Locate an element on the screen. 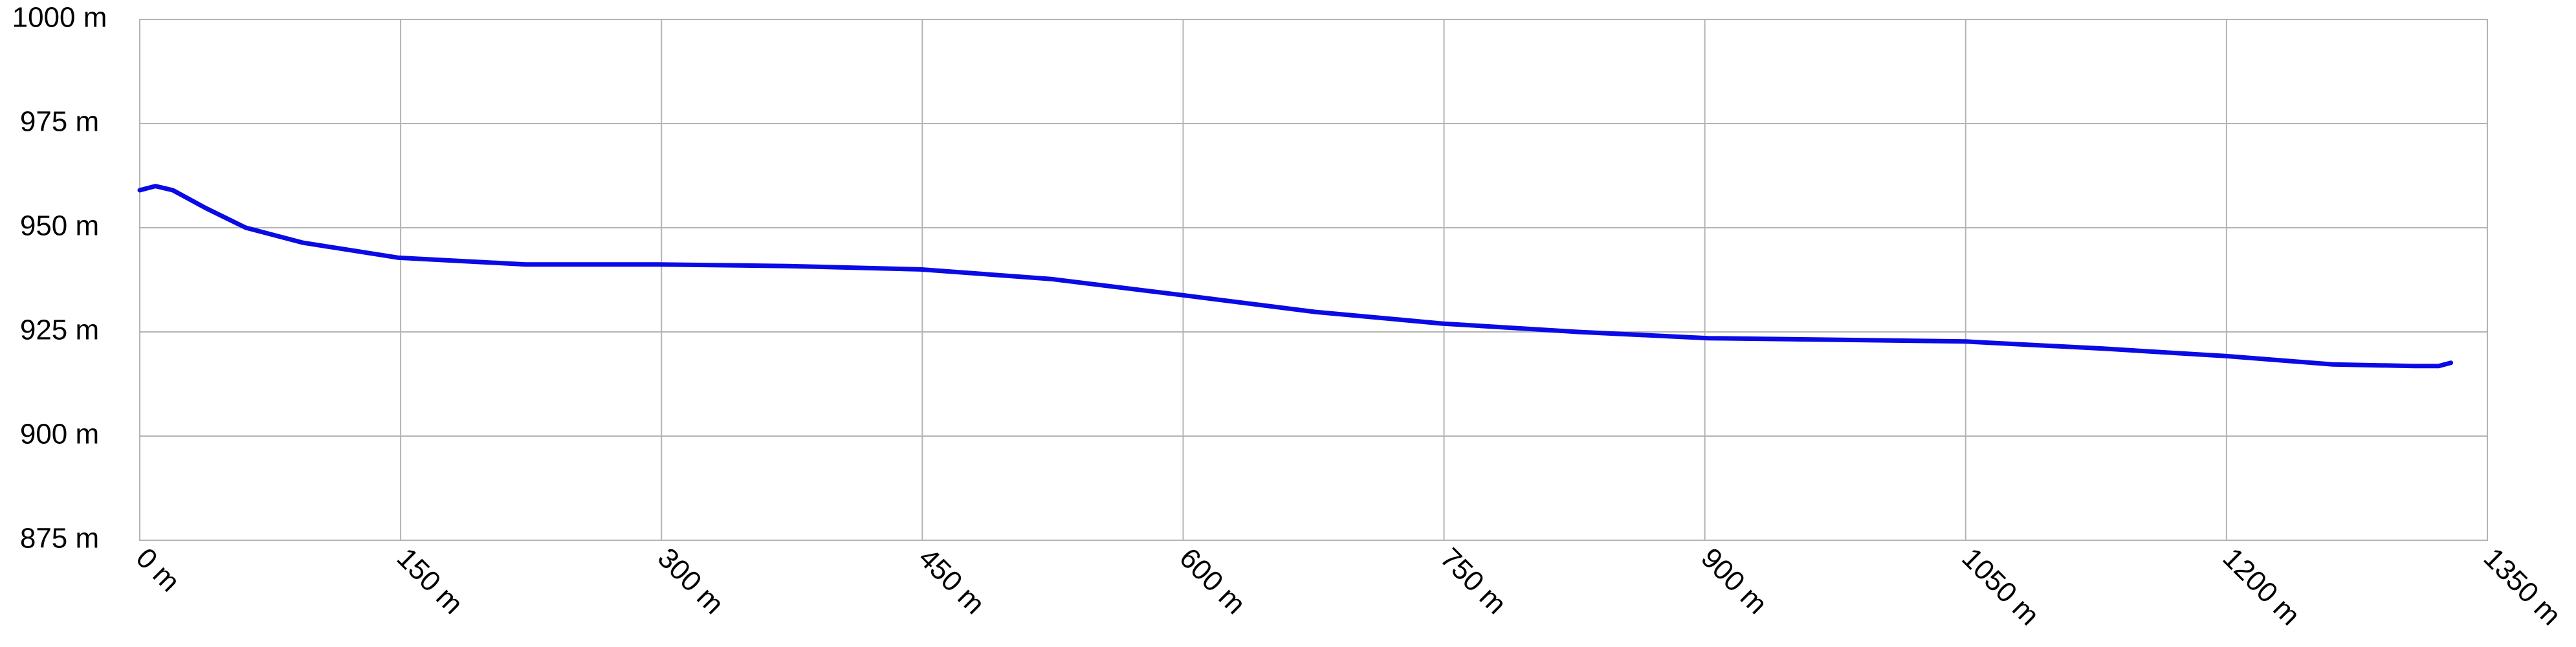 The height and width of the screenshot is (647, 2576). x-tick-label: 300 m is located at coordinates (691, 581).